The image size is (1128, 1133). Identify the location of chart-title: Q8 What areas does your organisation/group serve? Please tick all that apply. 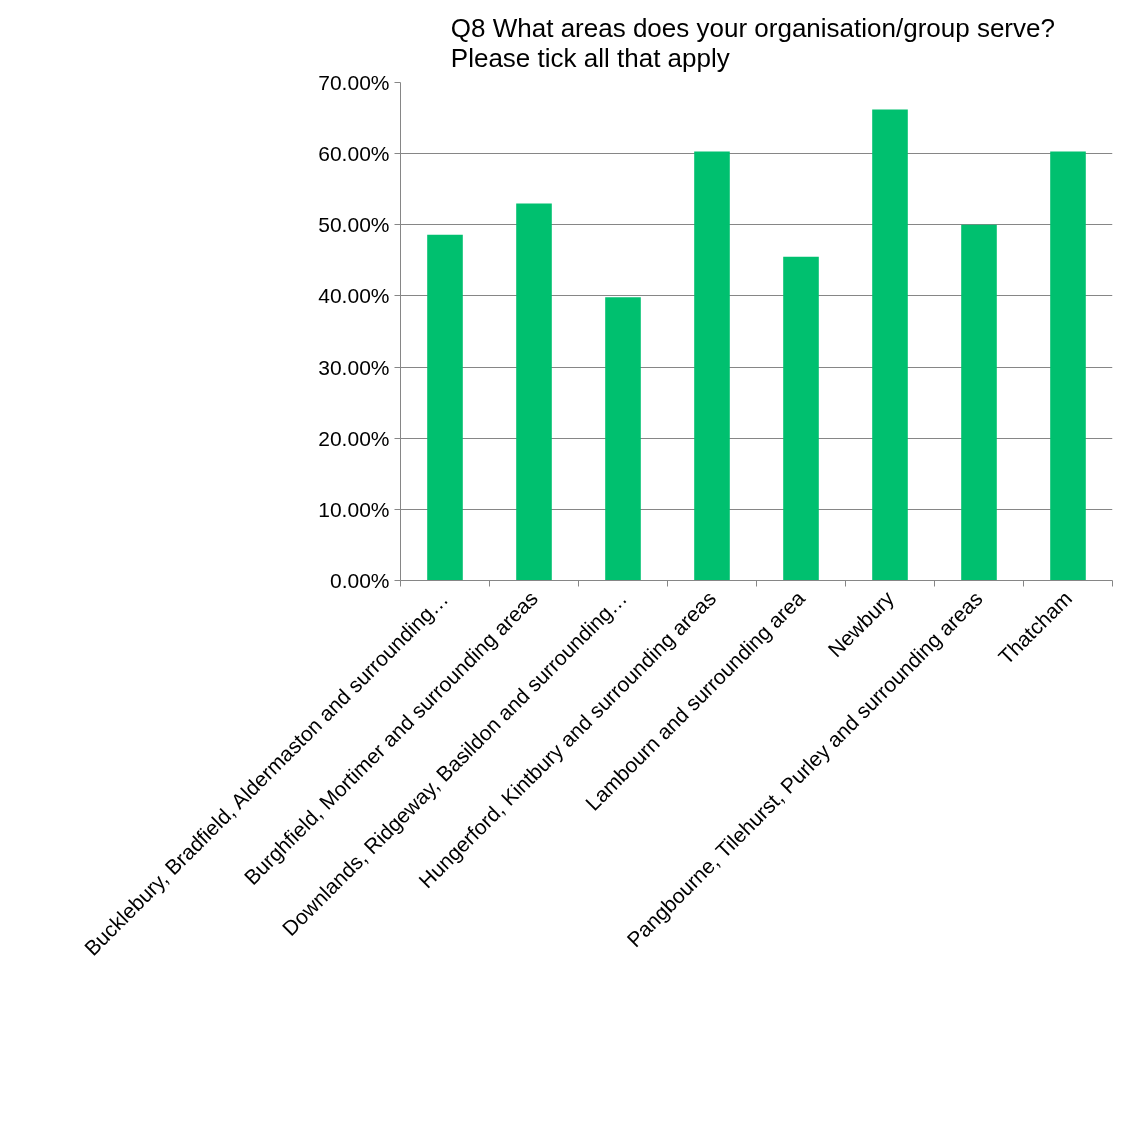
(752, 42).